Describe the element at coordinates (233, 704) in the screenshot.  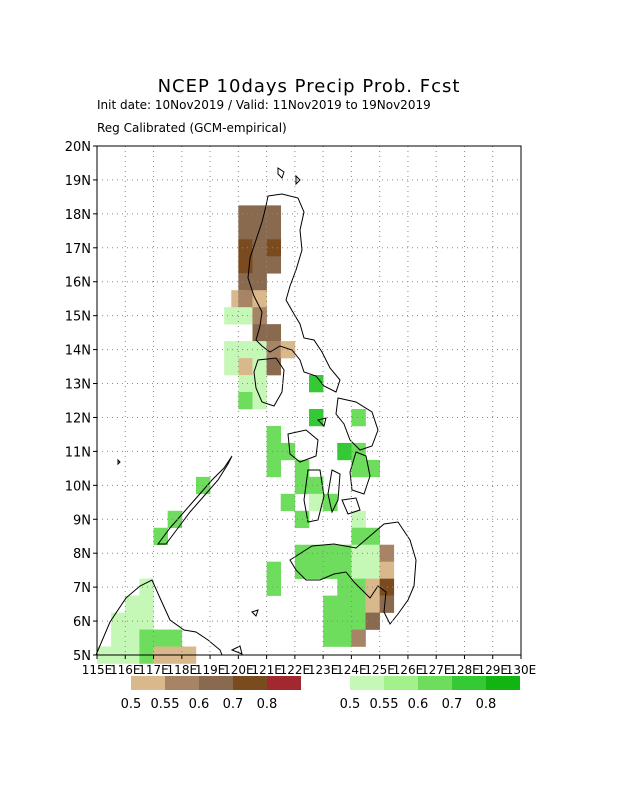
I see `dry-legend-label: 0.7` at that location.